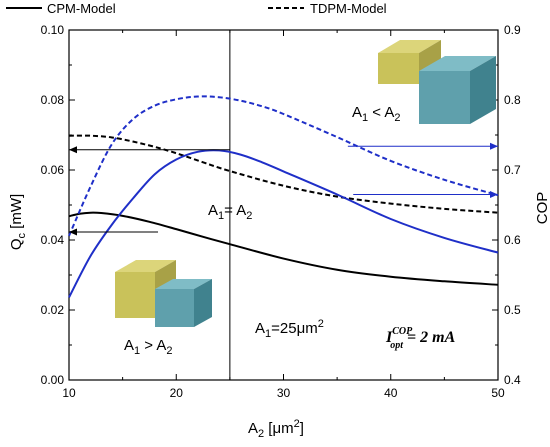 This screenshot has width=550, height=447. I want to click on y-right-tick-label: 0.6, so click(512, 240).